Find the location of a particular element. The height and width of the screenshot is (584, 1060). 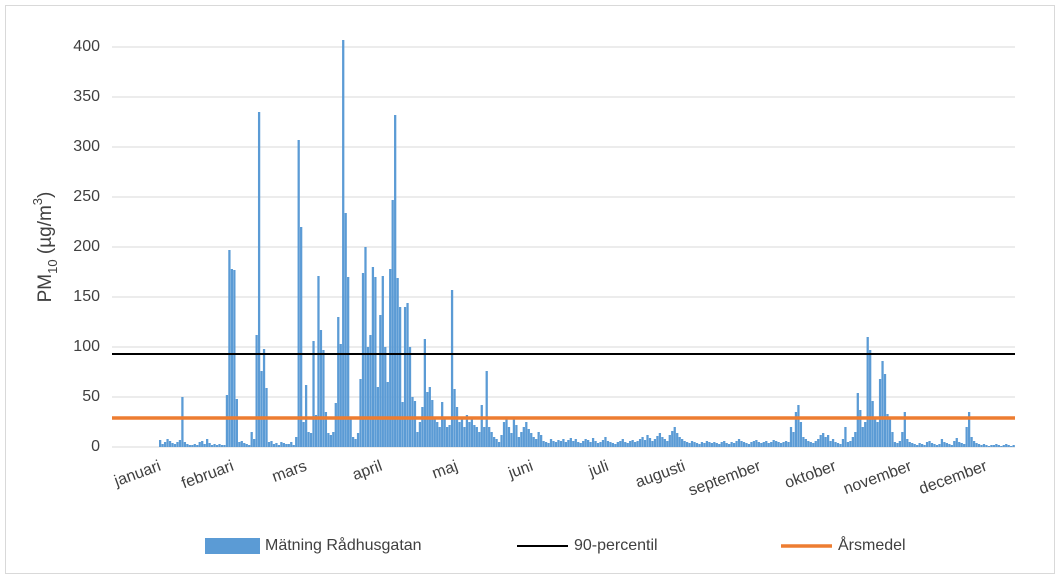

y-tick-label: 250 is located at coordinates (86, 196).